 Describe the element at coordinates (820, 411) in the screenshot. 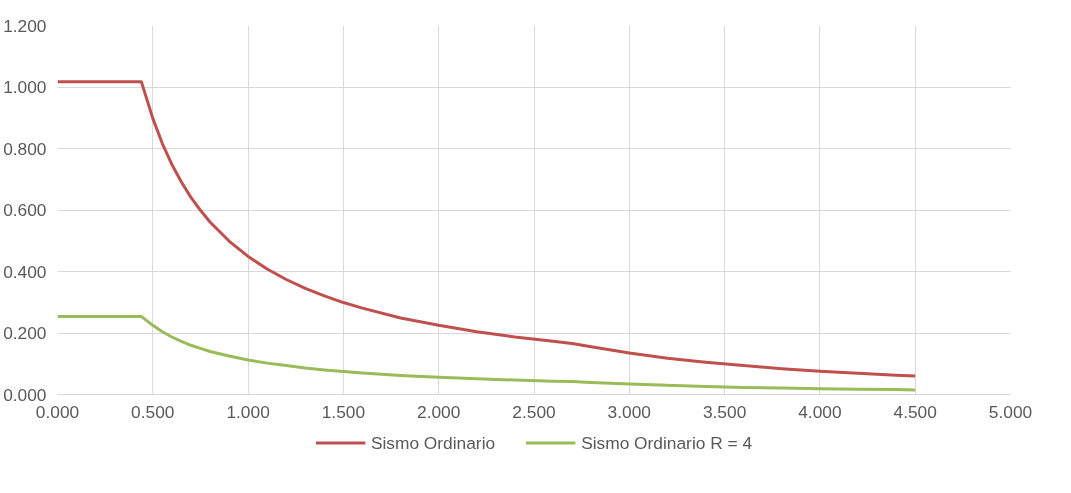

I see `x-tick-label: 4.000` at that location.